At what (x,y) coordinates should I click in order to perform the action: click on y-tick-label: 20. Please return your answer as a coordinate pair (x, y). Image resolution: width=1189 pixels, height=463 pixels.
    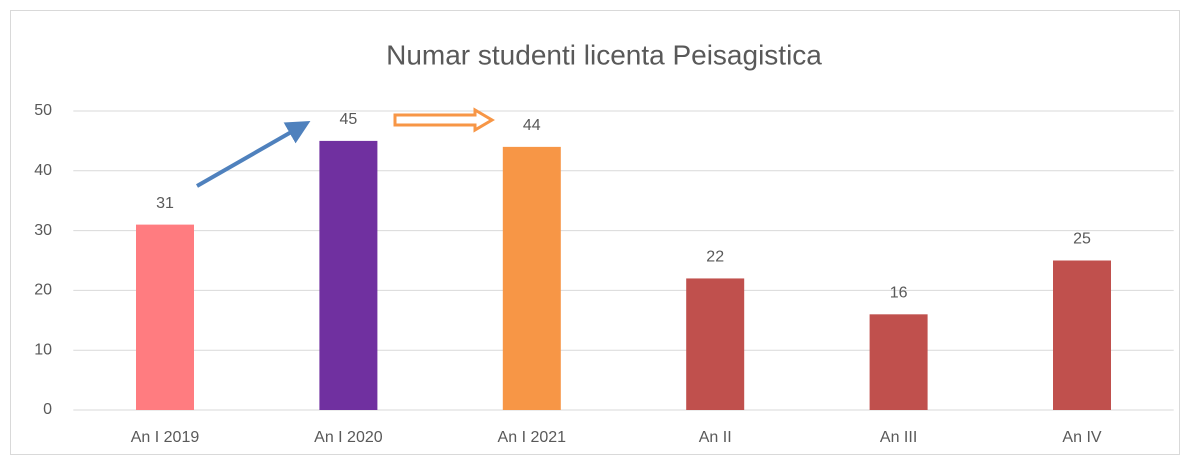
    Looking at the image, I should click on (43, 290).